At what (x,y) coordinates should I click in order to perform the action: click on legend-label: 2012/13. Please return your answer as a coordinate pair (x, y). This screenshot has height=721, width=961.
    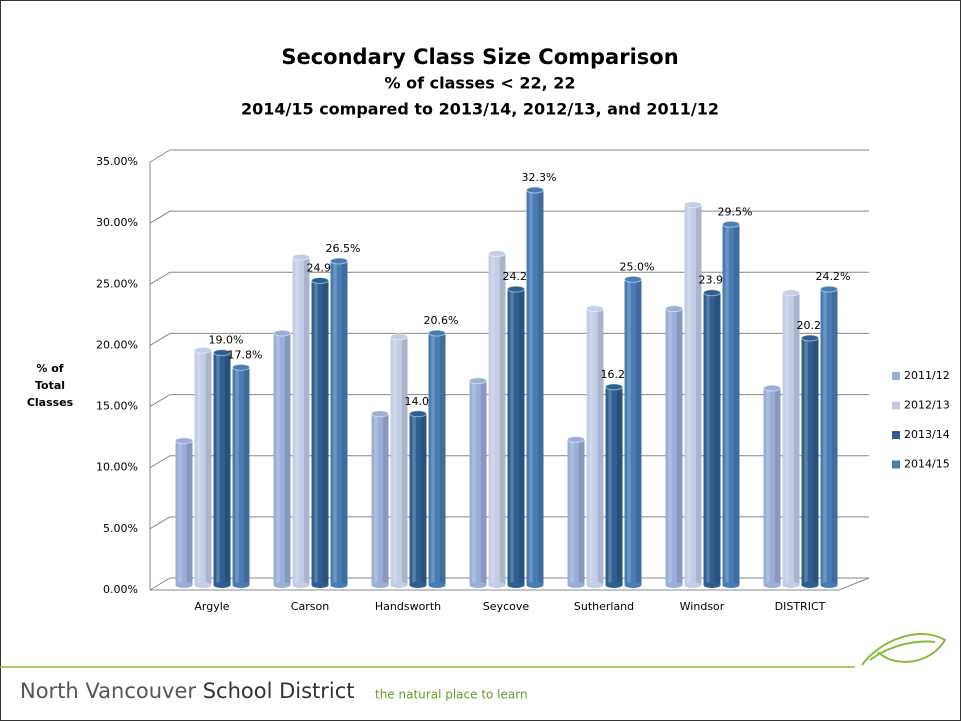
    Looking at the image, I should click on (927, 405).